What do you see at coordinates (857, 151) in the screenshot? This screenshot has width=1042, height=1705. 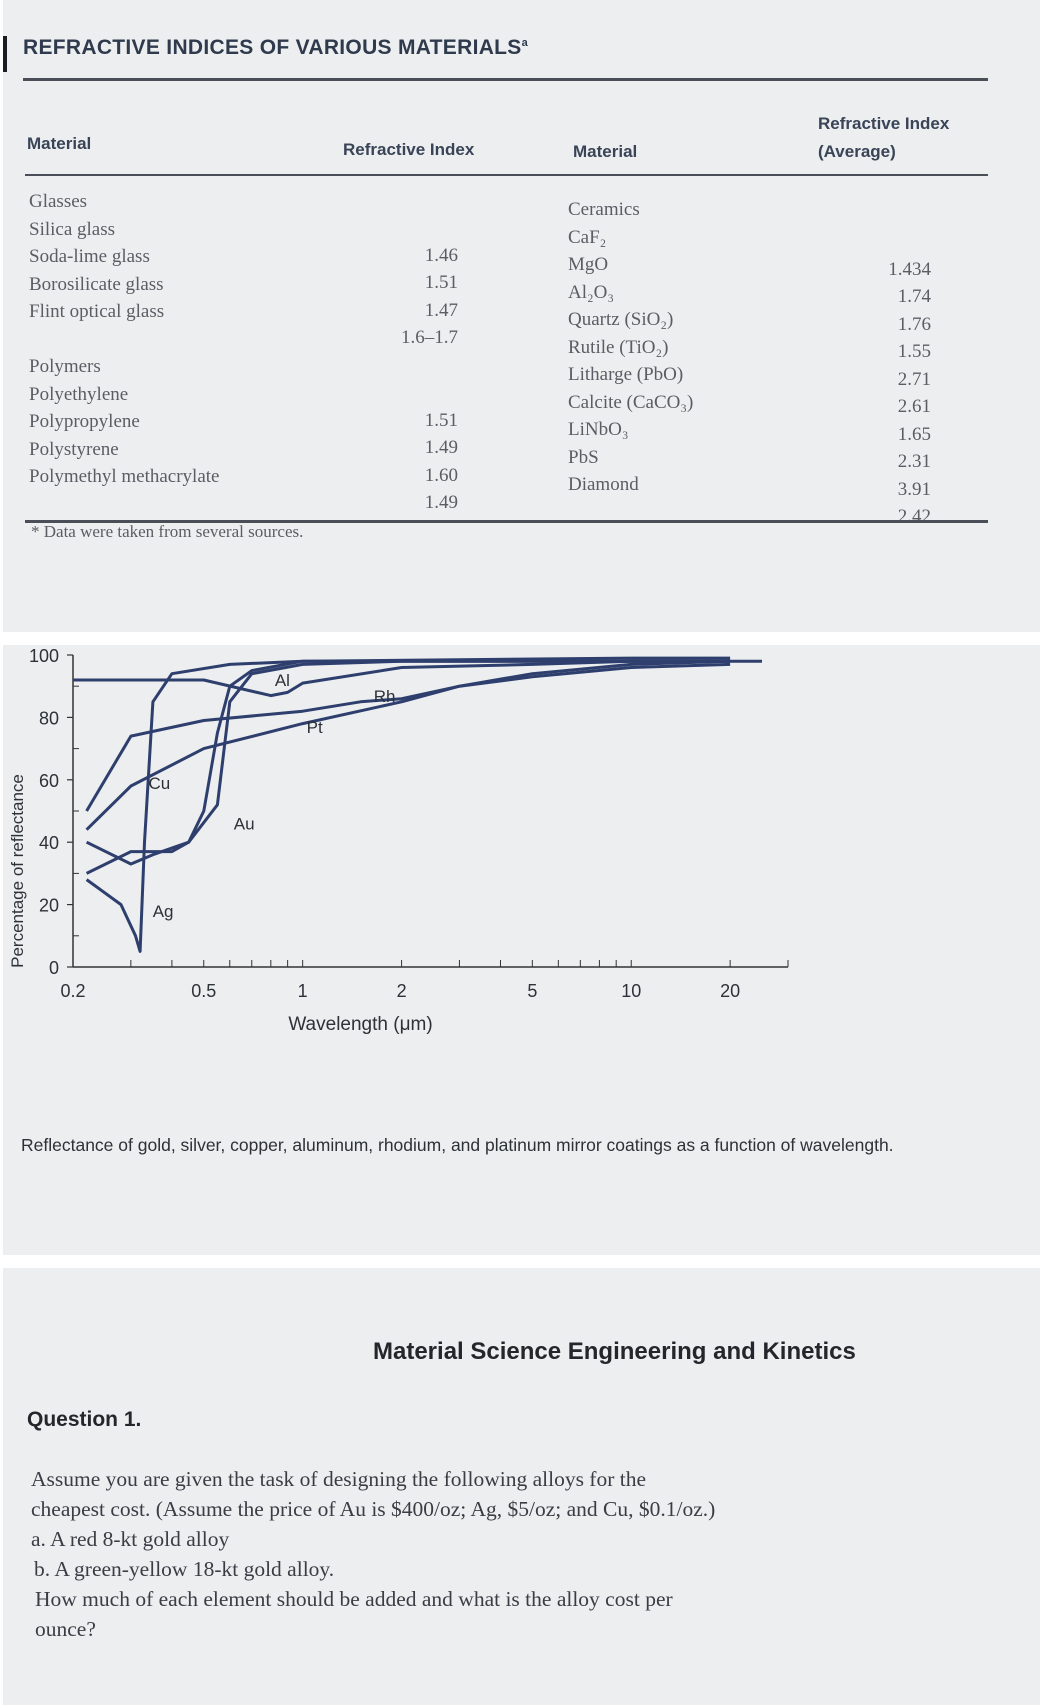 I see `header-index-right-line2: (Average)` at bounding box center [857, 151].